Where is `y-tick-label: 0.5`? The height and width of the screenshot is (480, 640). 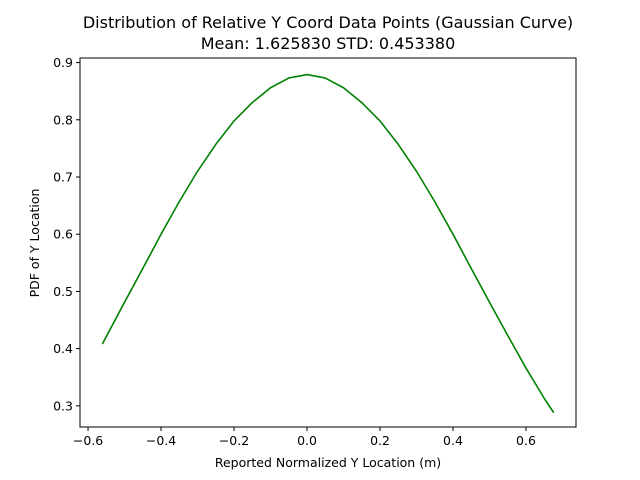 y-tick-label: 0.5 is located at coordinates (63, 291).